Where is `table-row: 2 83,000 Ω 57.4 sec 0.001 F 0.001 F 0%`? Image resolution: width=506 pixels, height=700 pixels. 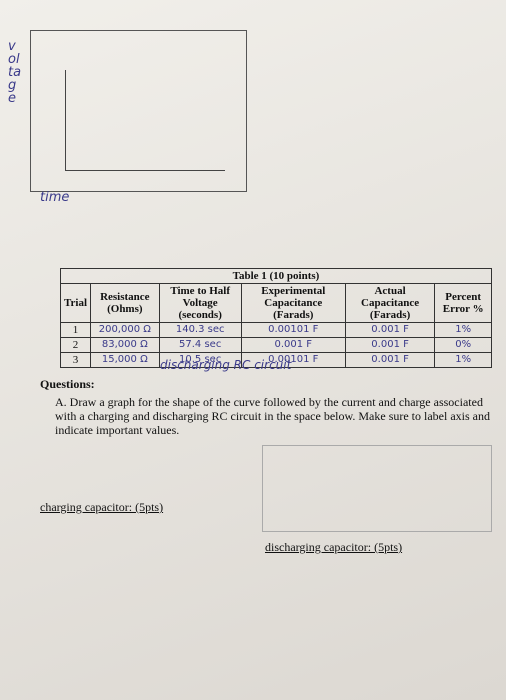
table-row: 2 83,000 Ω 57.4 sec 0.001 F 0.001 F 0% is located at coordinates (275, 345).